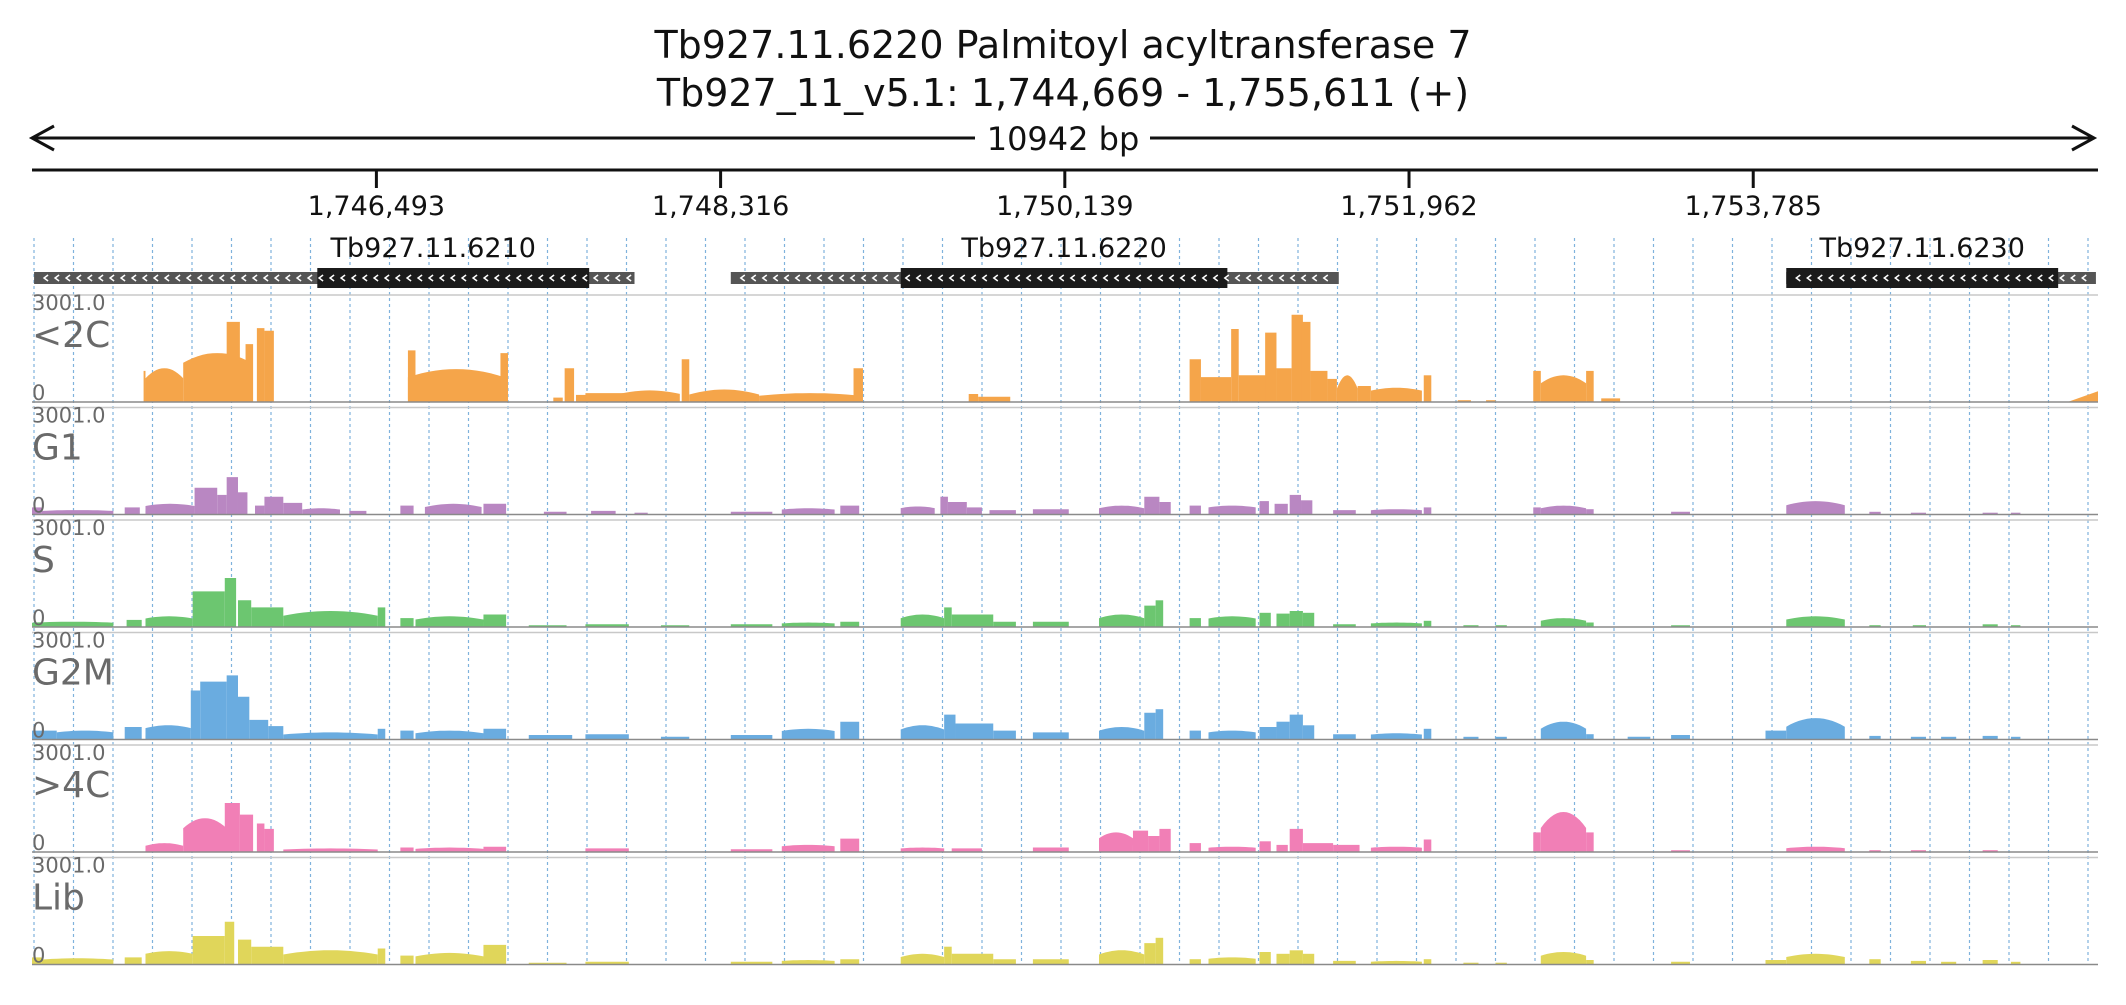 The image size is (2126, 1005). What do you see at coordinates (1065, 798) in the screenshot?
I see `track-4: 3001.0>4C 0` at bounding box center [1065, 798].